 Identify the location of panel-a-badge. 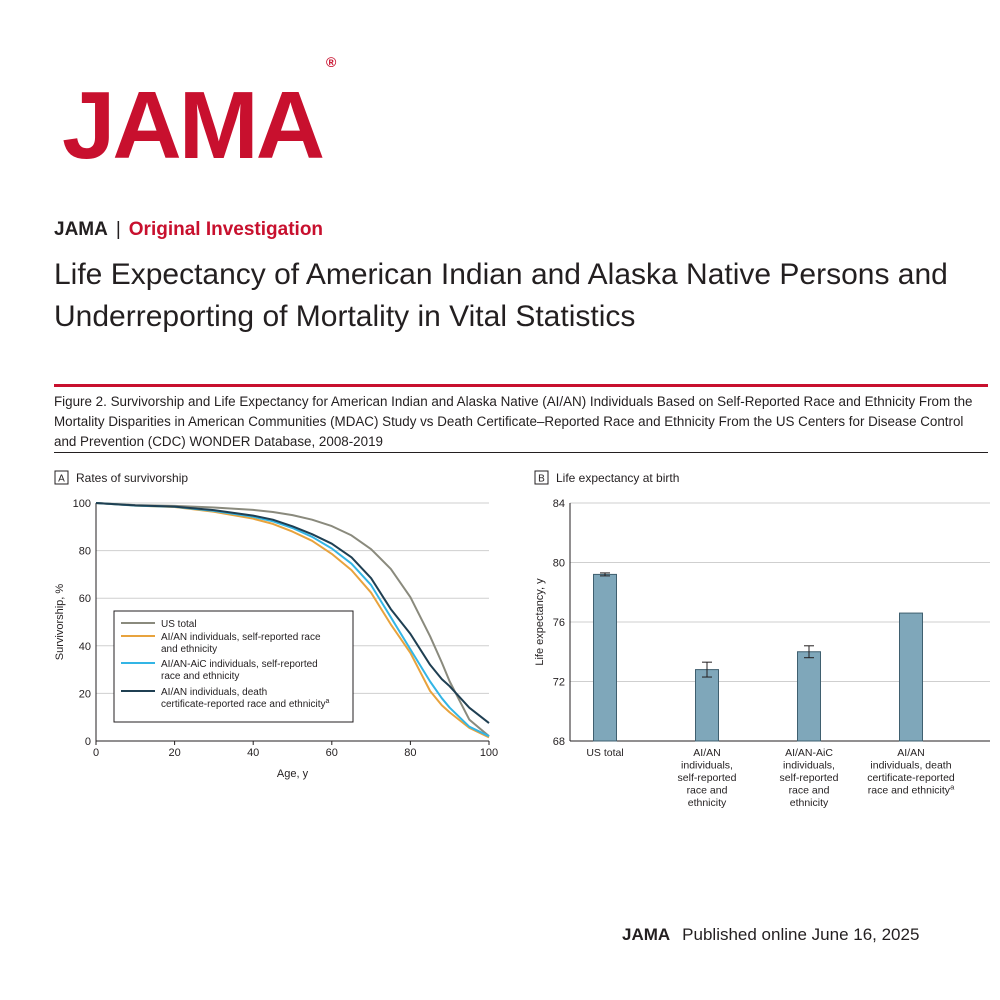
(61, 477).